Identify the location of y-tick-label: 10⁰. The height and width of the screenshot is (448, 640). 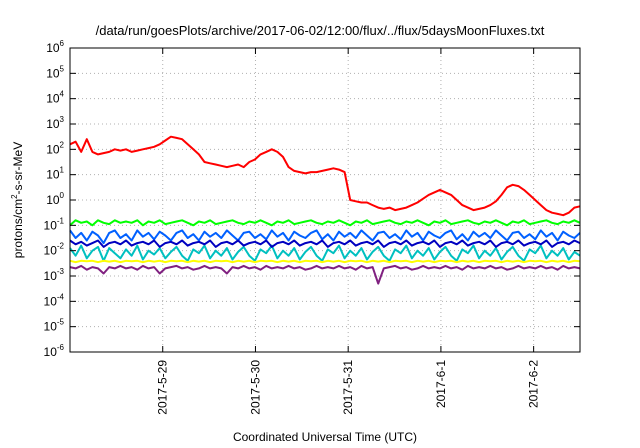
(55, 199).